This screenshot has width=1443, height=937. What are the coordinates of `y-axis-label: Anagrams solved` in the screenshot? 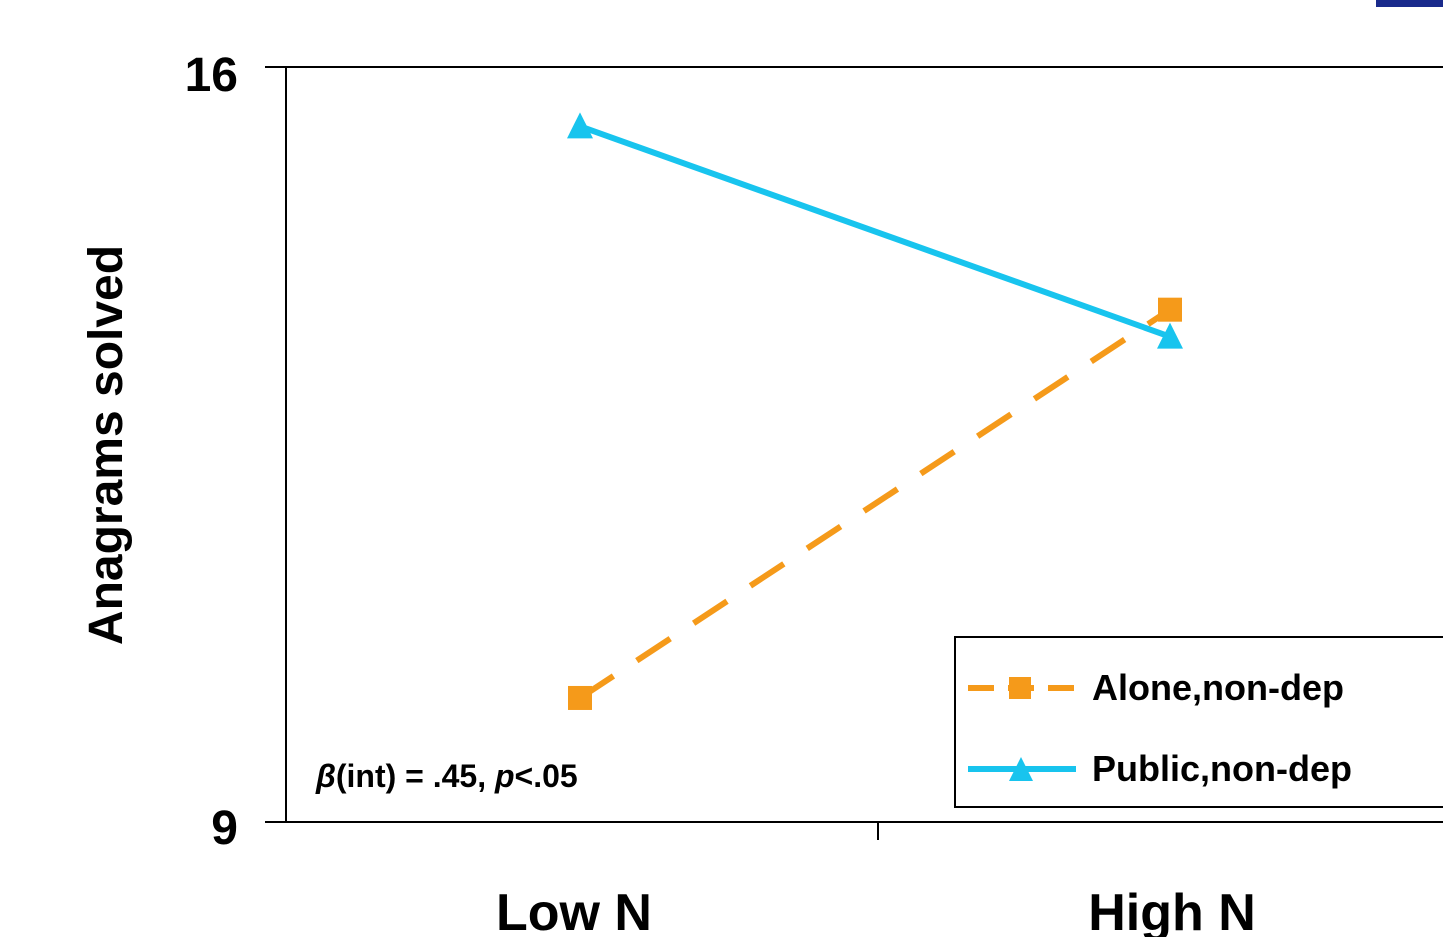 It's located at (106, 445).